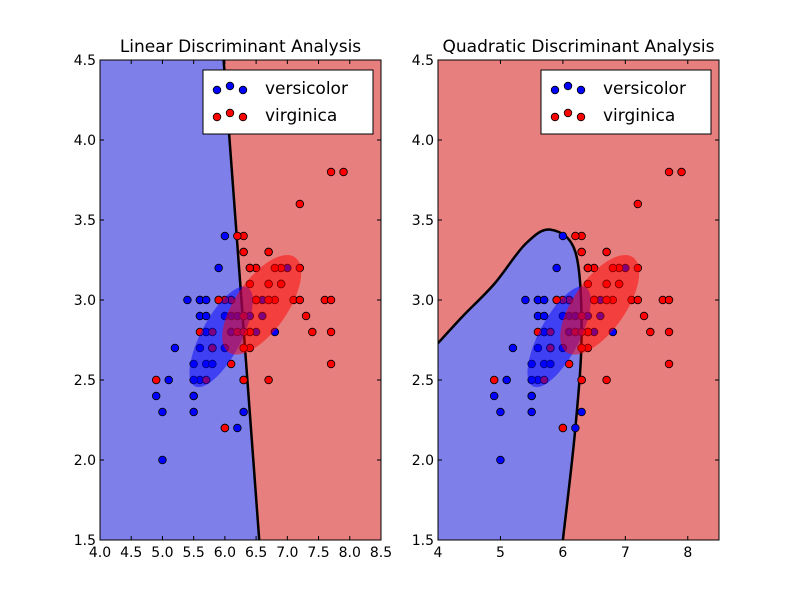  I want to click on x-tick-label: 8.5, so click(381, 553).